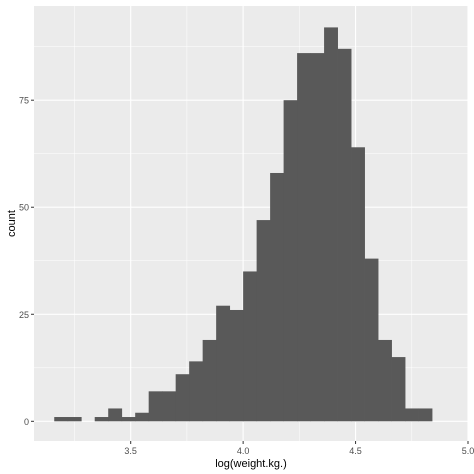 This screenshot has height=474, width=474. Describe the element at coordinates (251, 464) in the screenshot. I see `x-axis-title: log(weight.kg.)` at that location.